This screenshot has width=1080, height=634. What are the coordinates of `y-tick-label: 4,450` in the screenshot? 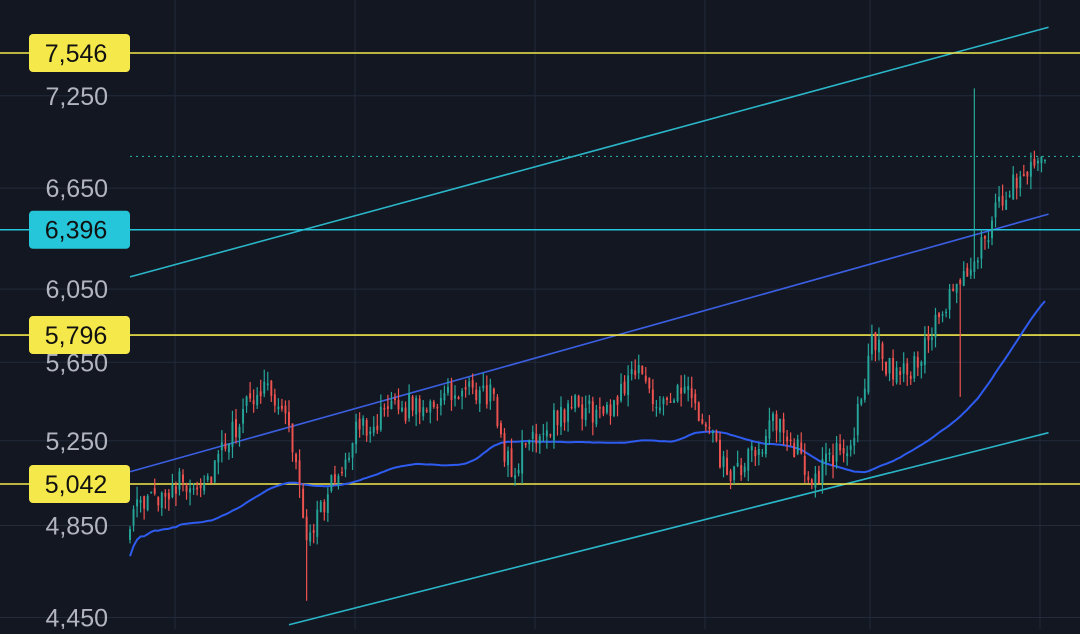 It's located at (76, 617).